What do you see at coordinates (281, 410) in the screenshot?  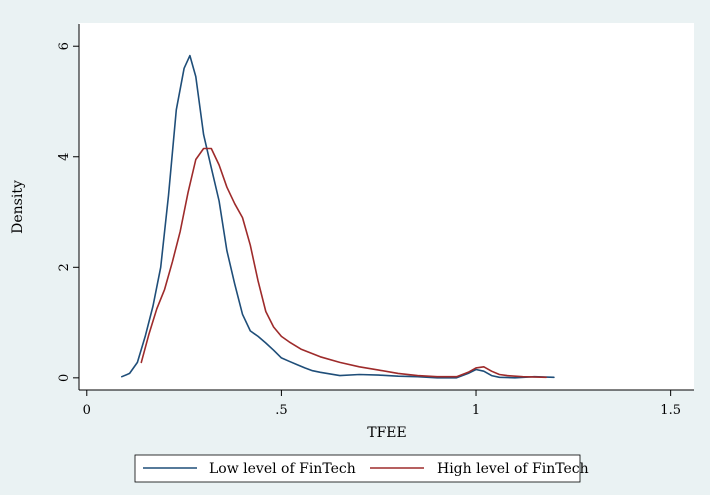 I see `x-tick-label: .5` at bounding box center [281, 410].